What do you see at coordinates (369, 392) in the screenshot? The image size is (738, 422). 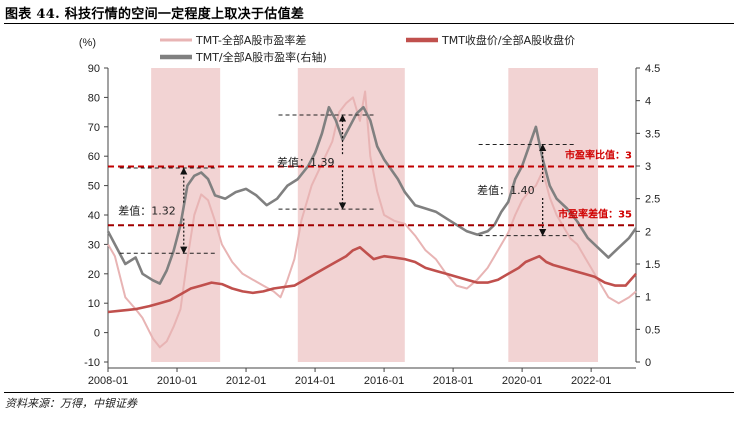 I see `source-rule` at bounding box center [369, 392].